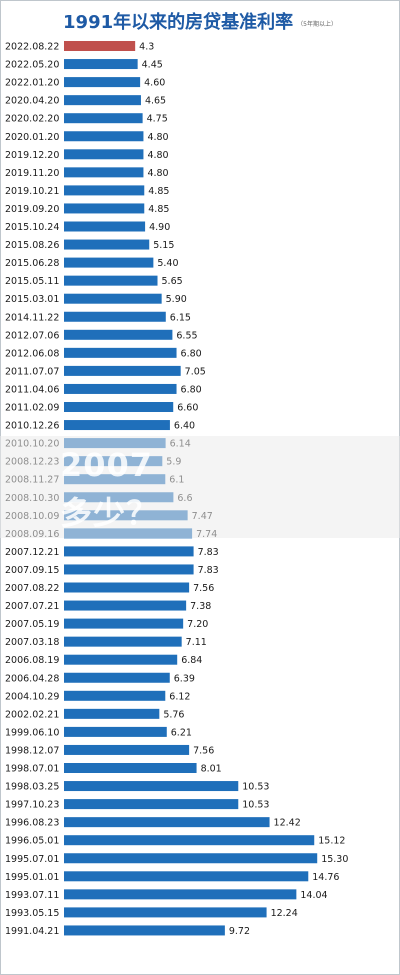  I want to click on value-label: 12.42, so click(287, 823).